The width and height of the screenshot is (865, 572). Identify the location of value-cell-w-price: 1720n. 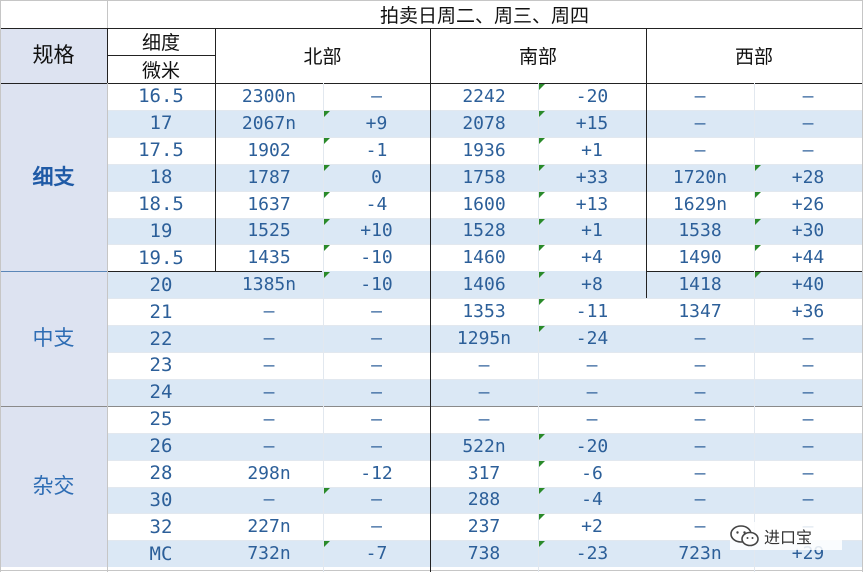
(700, 177).